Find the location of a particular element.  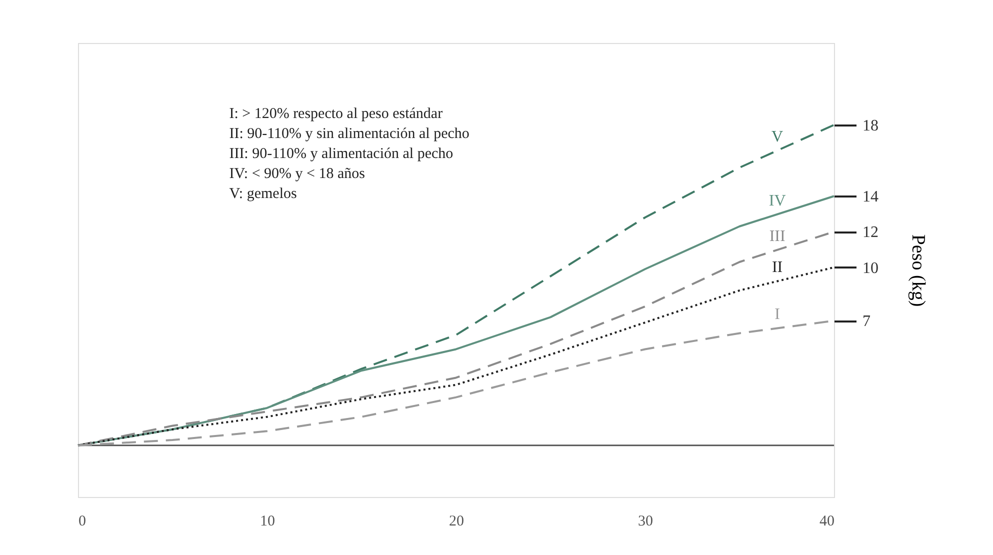

y-tick-label: 14 is located at coordinates (870, 197).